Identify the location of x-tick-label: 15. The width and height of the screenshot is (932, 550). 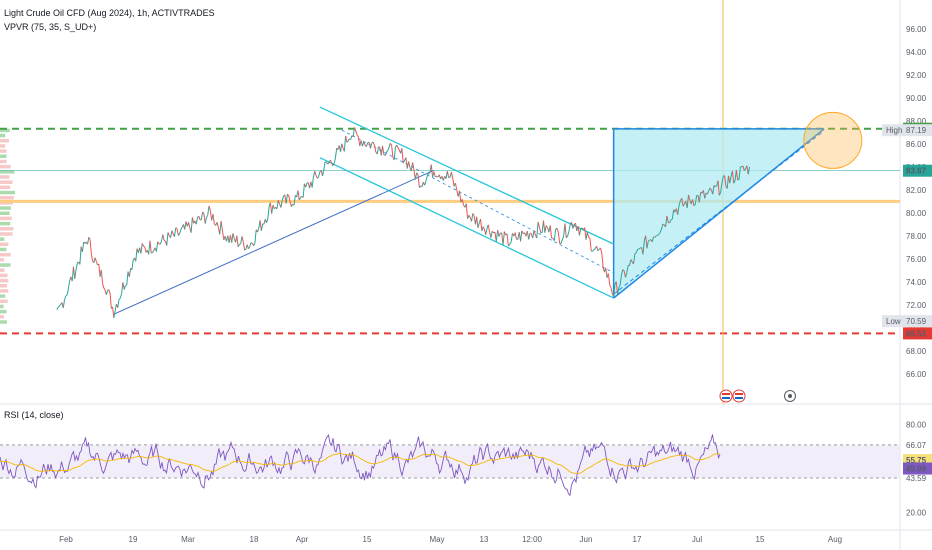
(760, 539).